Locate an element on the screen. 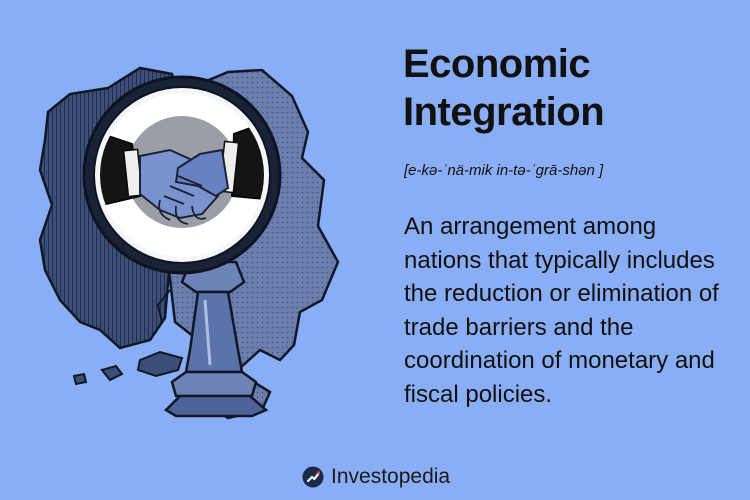 The image size is (750, 500). brand-name: Investopedia is located at coordinates (391, 476).